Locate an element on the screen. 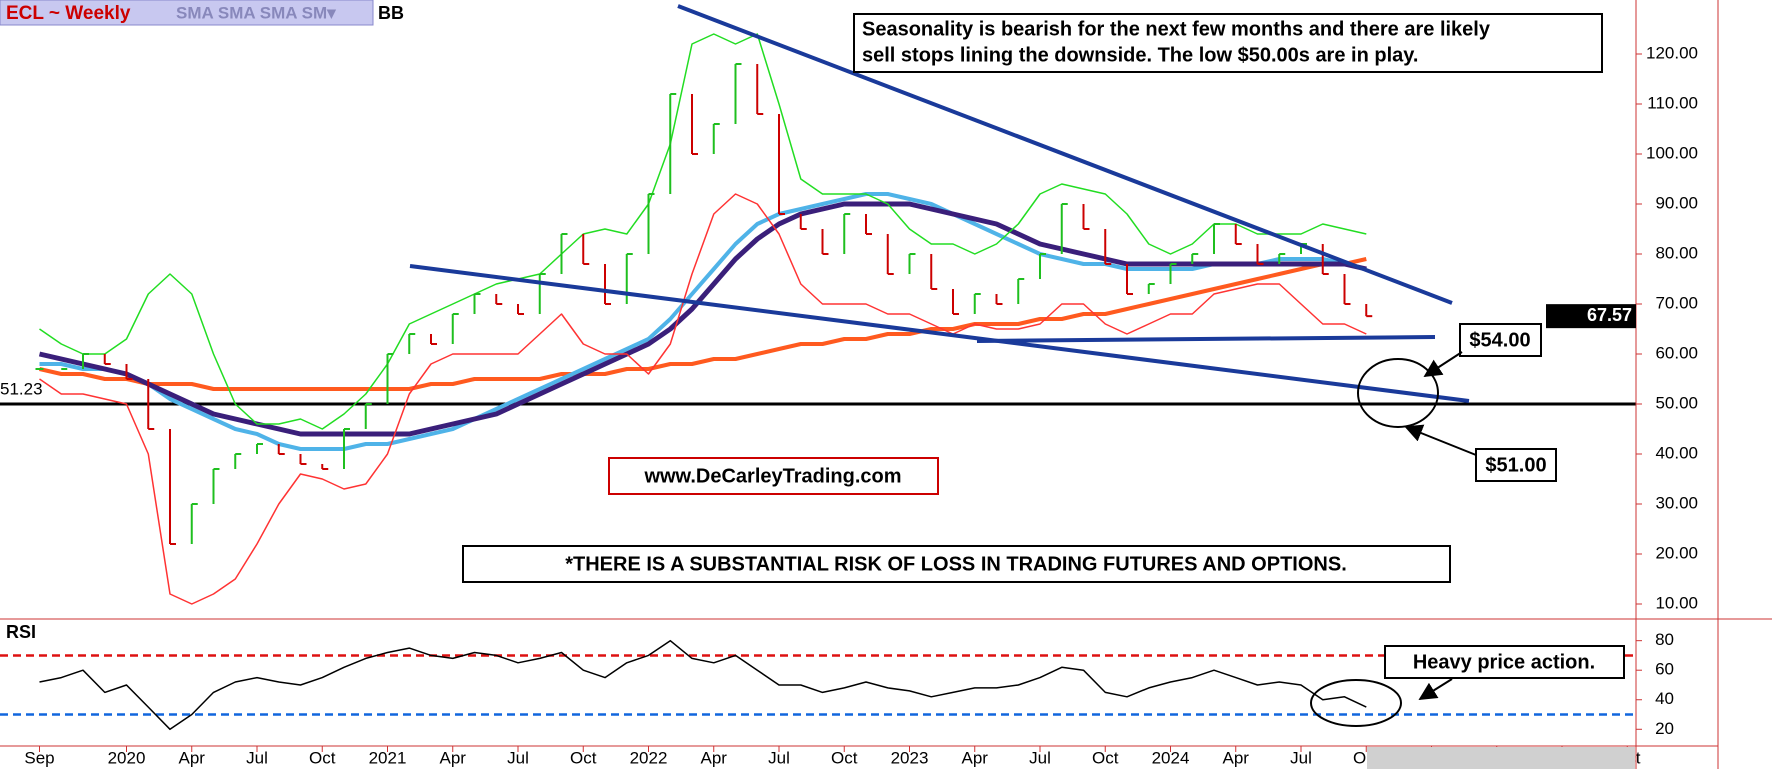 The image size is (1772, 769). rsi-line is located at coordinates (703, 685).